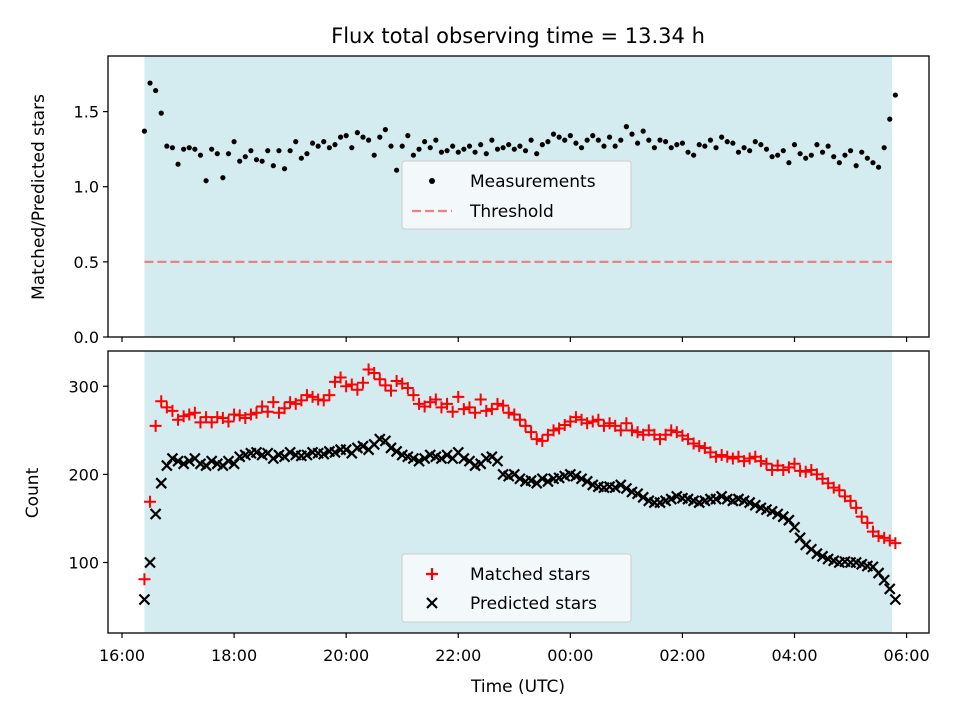 This screenshot has width=960, height=720. What do you see at coordinates (86, 337) in the screenshot?
I see `y-tick-label: 0.0` at bounding box center [86, 337].